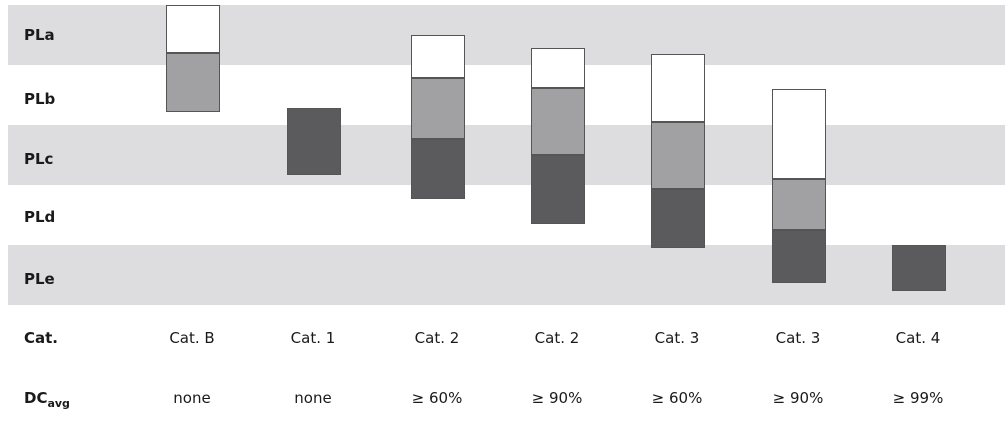  I want to click on bar-segment-light-col1, so click(193, 29).